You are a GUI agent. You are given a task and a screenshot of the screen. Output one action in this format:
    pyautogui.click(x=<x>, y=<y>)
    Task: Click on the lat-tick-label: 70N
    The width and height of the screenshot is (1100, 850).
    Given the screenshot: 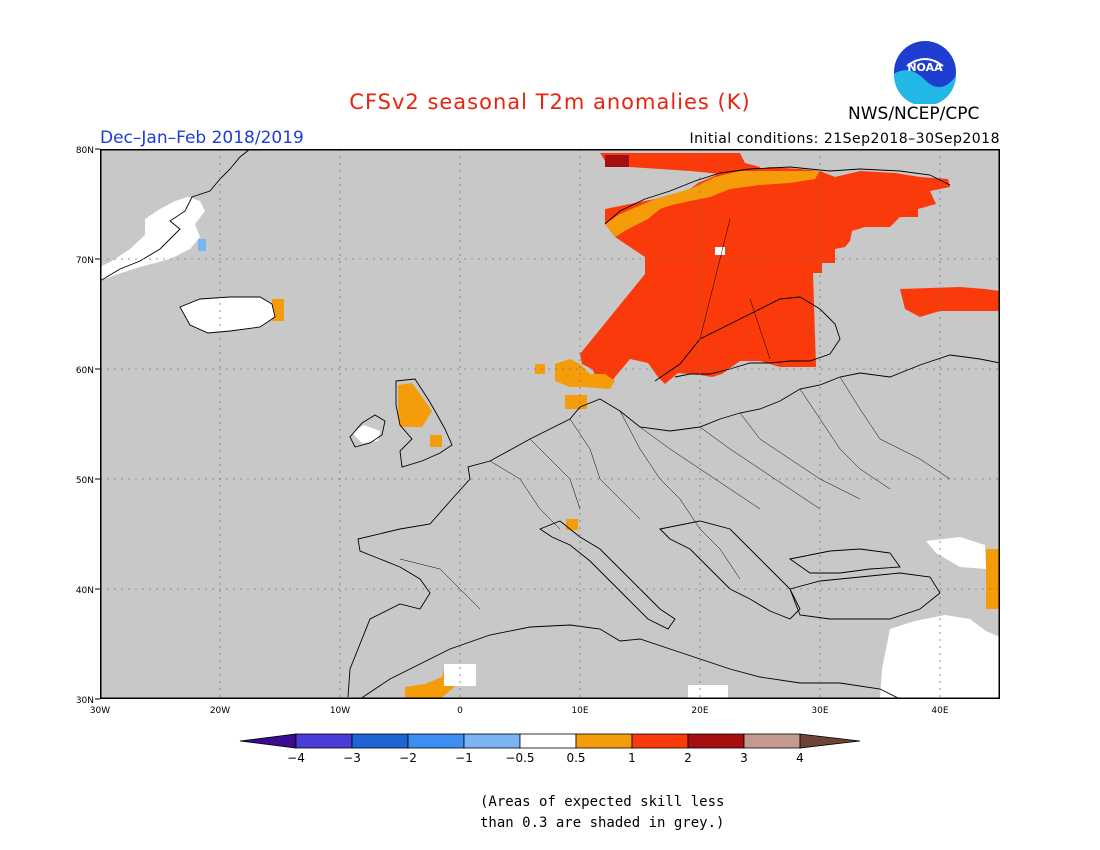 What is the action you would take?
    pyautogui.click(x=85, y=261)
    